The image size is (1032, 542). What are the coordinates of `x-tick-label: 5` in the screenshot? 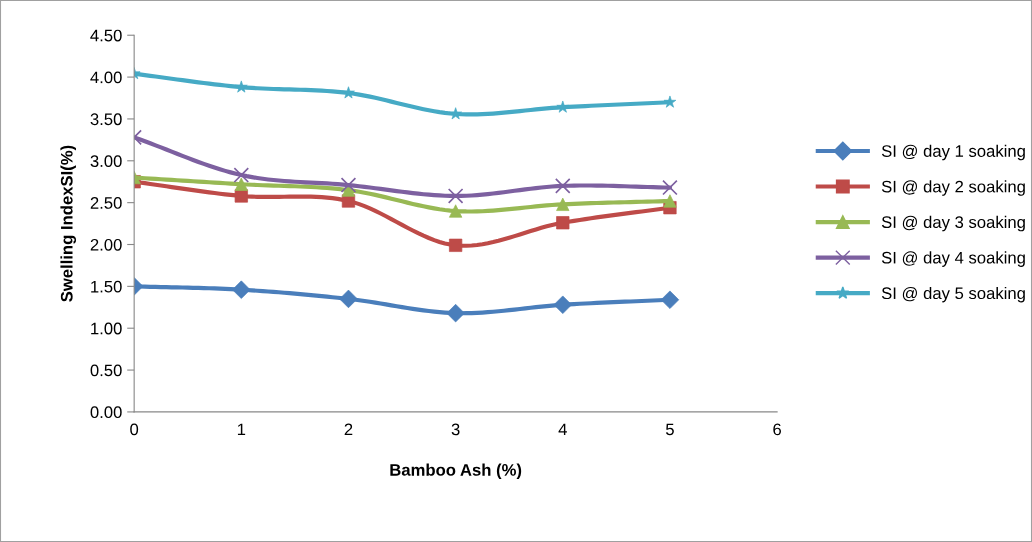 It's located at (669, 429).